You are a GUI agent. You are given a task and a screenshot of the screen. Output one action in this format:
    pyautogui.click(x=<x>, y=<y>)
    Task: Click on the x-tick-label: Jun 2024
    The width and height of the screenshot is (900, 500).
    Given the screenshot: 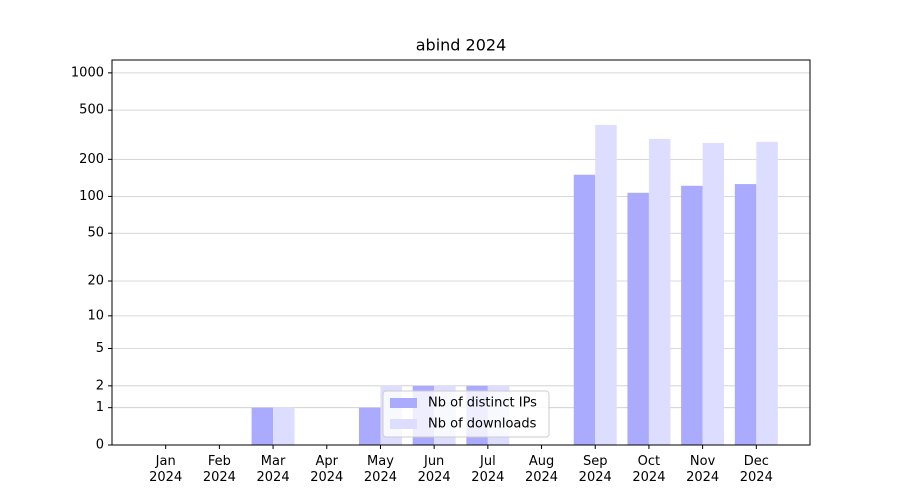 What is the action you would take?
    pyautogui.click(x=434, y=469)
    